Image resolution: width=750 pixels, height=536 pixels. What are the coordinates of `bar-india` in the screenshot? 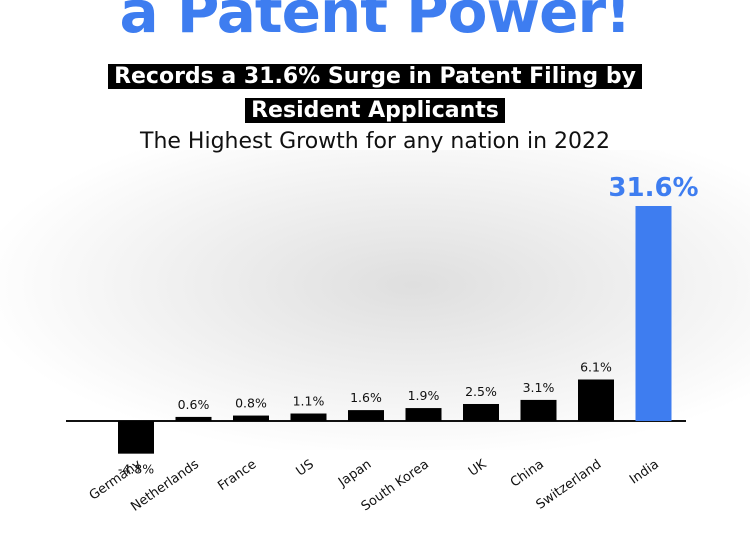 It's located at (653, 313).